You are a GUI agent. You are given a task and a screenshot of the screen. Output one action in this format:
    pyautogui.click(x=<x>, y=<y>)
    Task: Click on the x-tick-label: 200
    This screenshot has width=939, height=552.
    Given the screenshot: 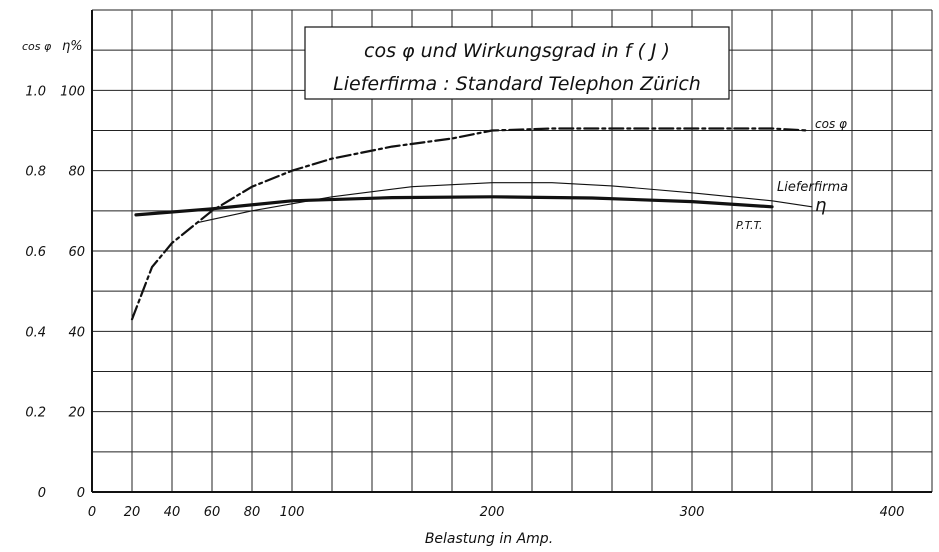 What is the action you would take?
    pyautogui.click(x=492, y=512)
    